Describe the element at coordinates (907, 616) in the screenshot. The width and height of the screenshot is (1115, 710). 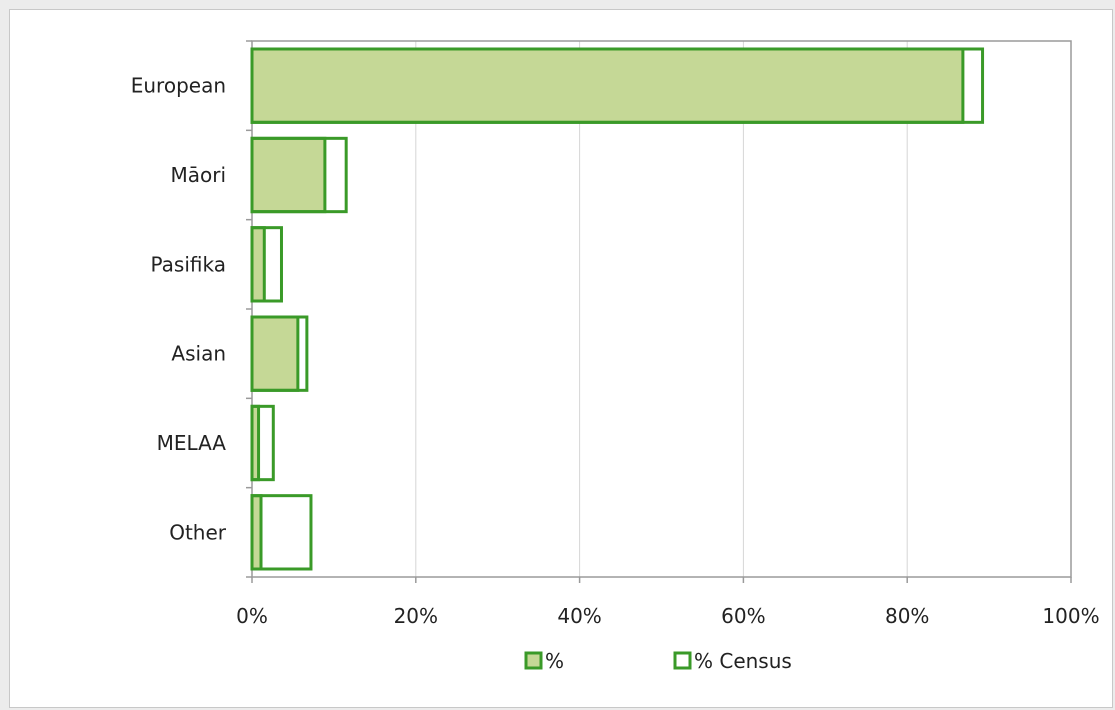
I see `x-tick-label: 80%` at that location.